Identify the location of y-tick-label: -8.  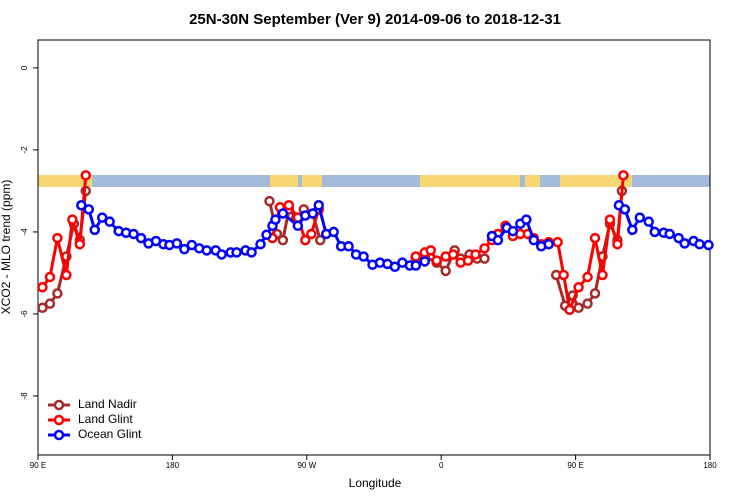
(24, 396).